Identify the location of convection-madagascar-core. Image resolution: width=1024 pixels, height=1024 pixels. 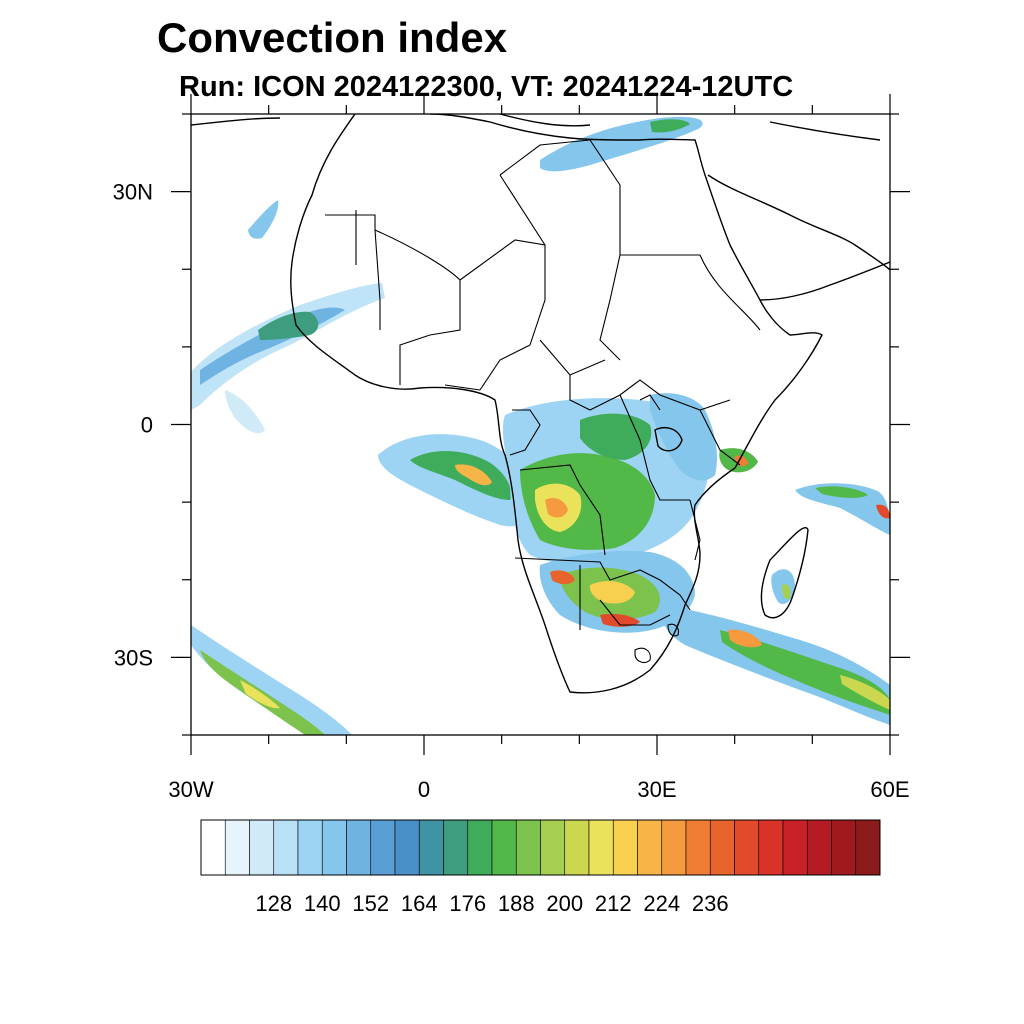
(786, 592).